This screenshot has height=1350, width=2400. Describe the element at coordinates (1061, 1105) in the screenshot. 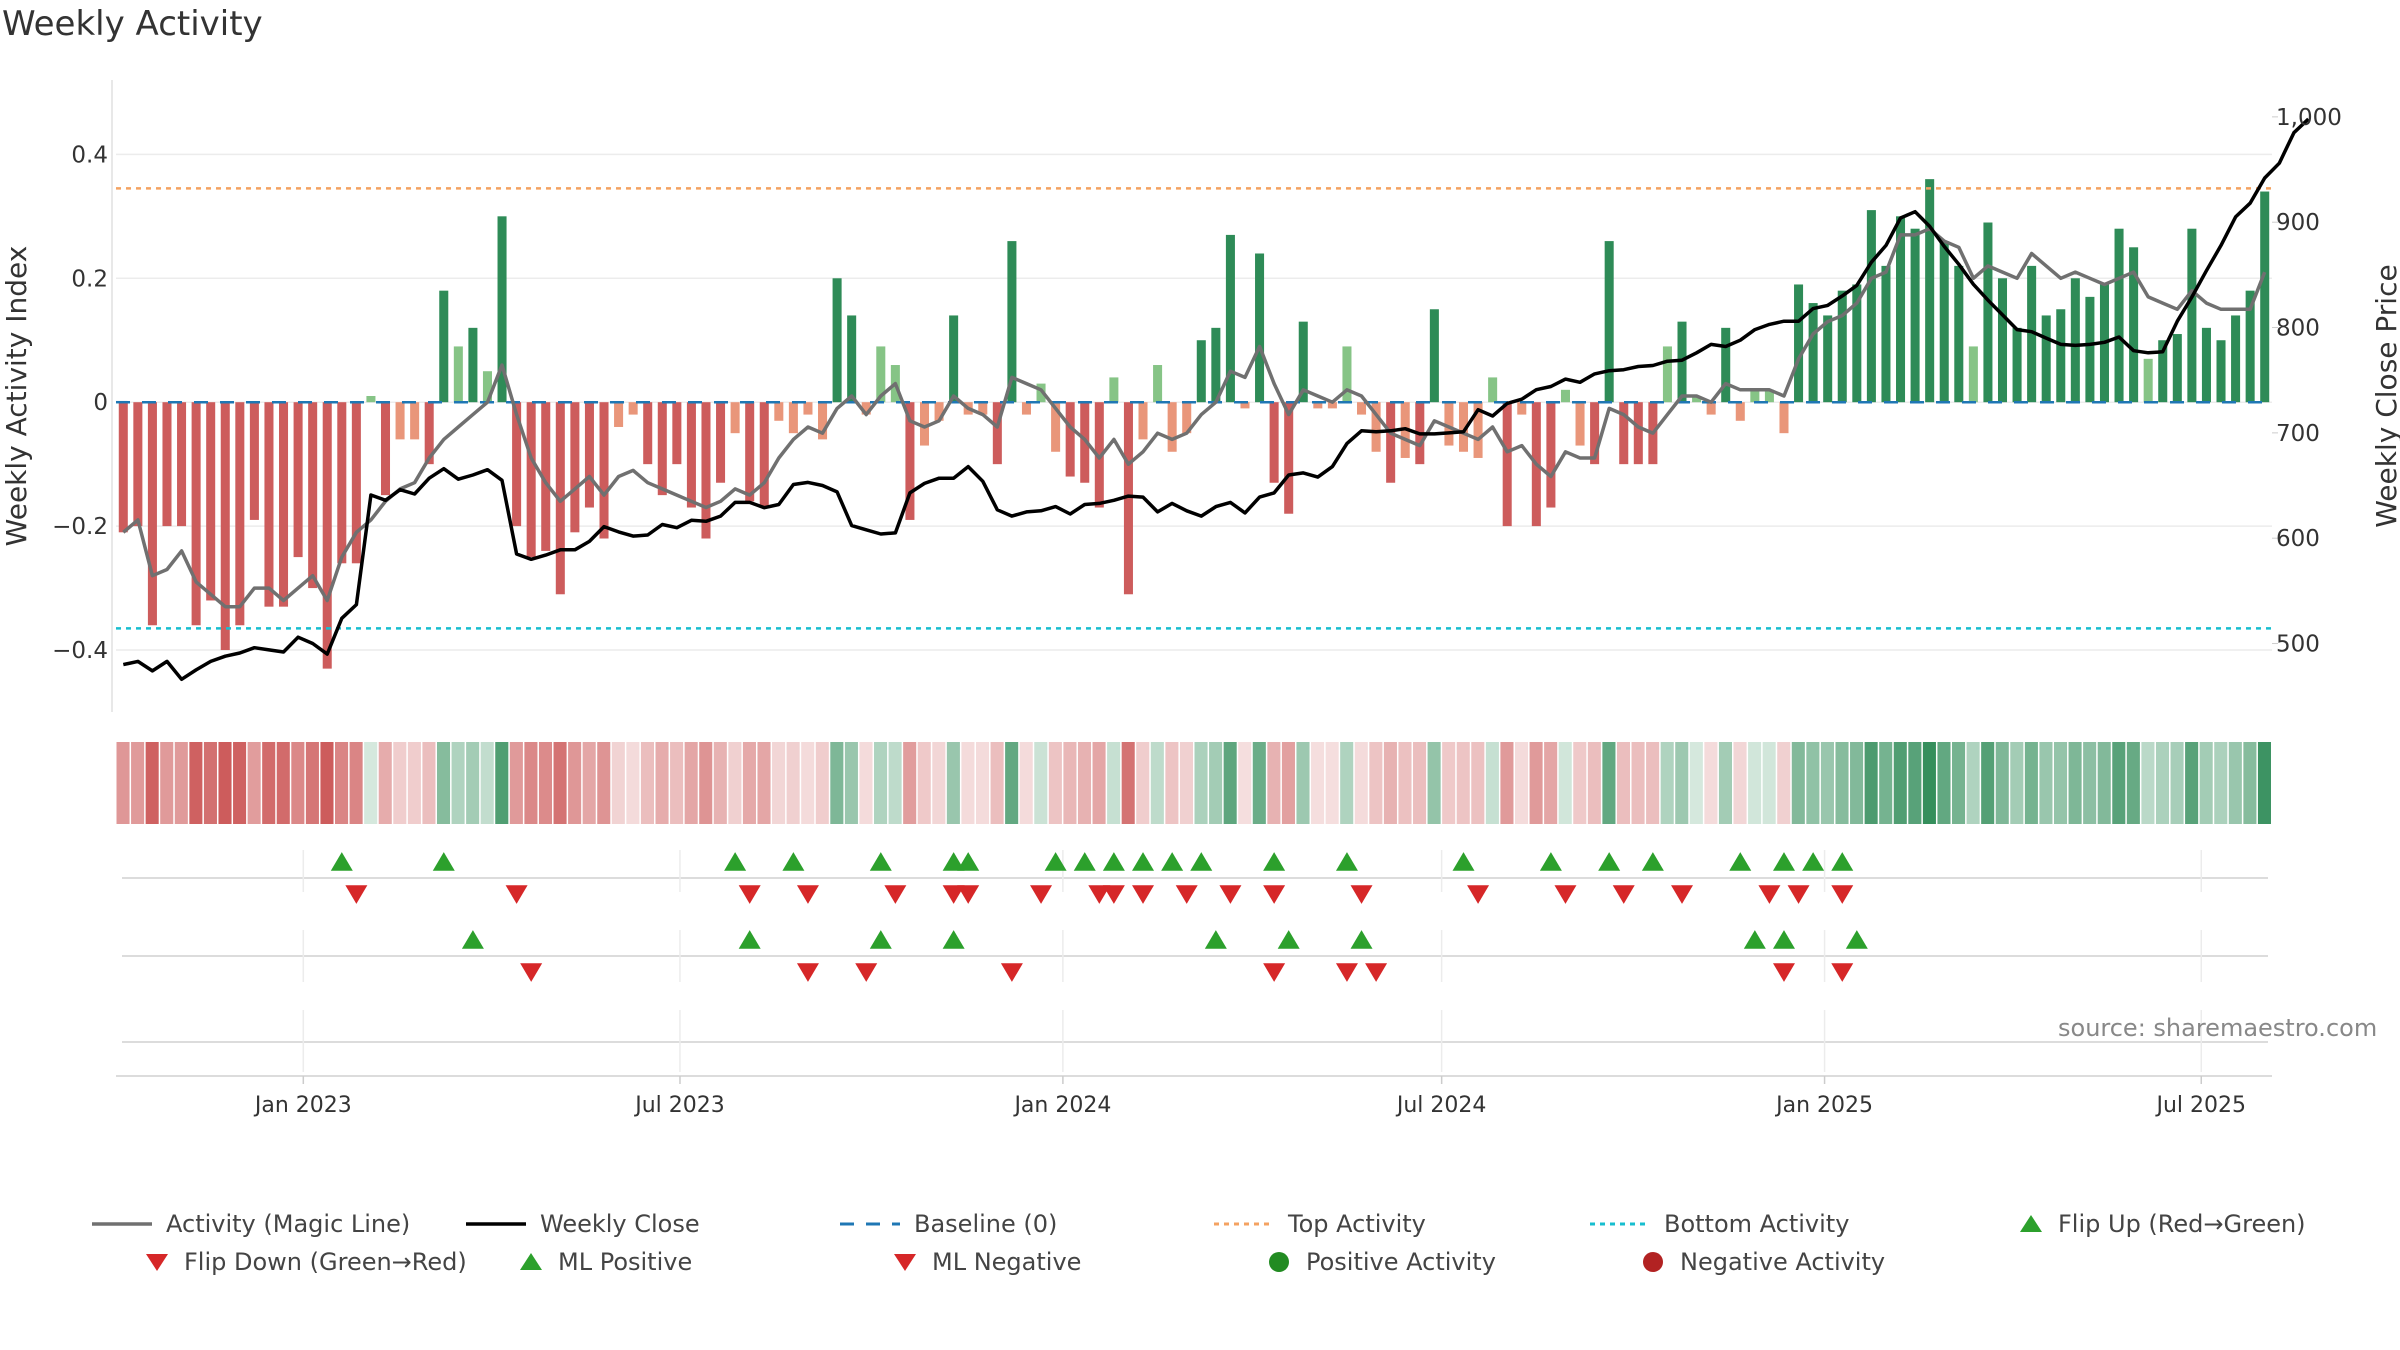

I see `x-tick-label: Jan 2024` at that location.